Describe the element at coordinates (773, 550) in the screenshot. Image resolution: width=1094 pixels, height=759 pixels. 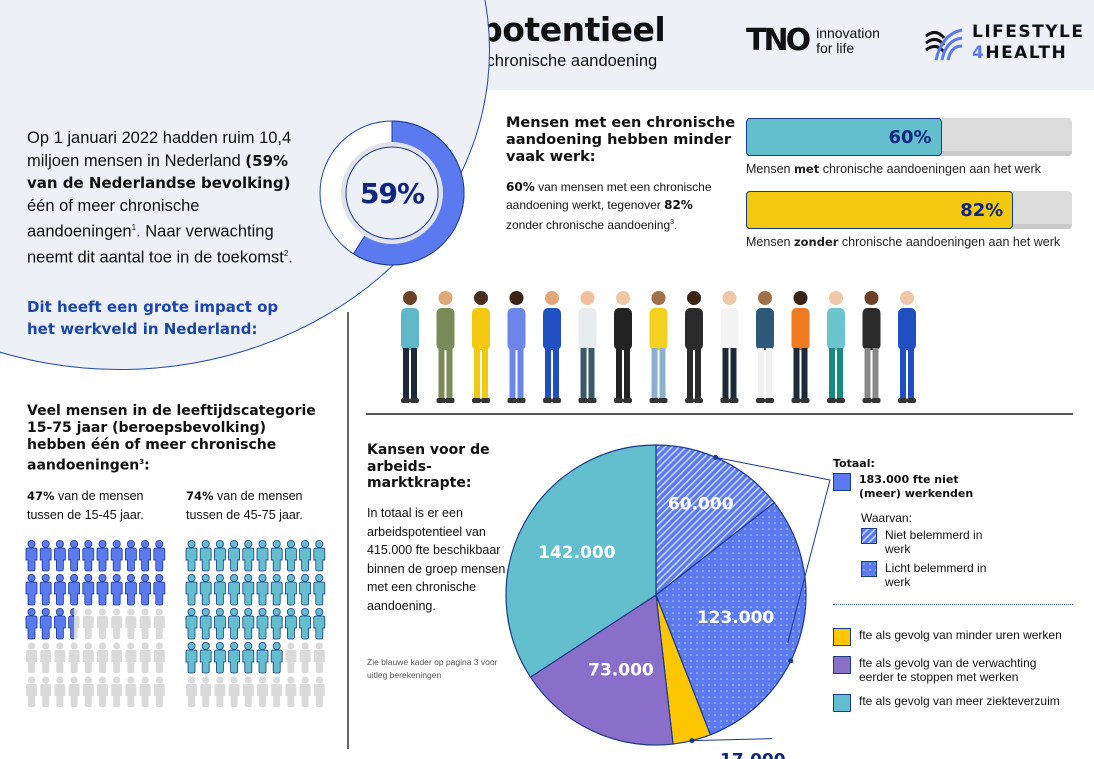
I see `pie-callout-bracket` at that location.